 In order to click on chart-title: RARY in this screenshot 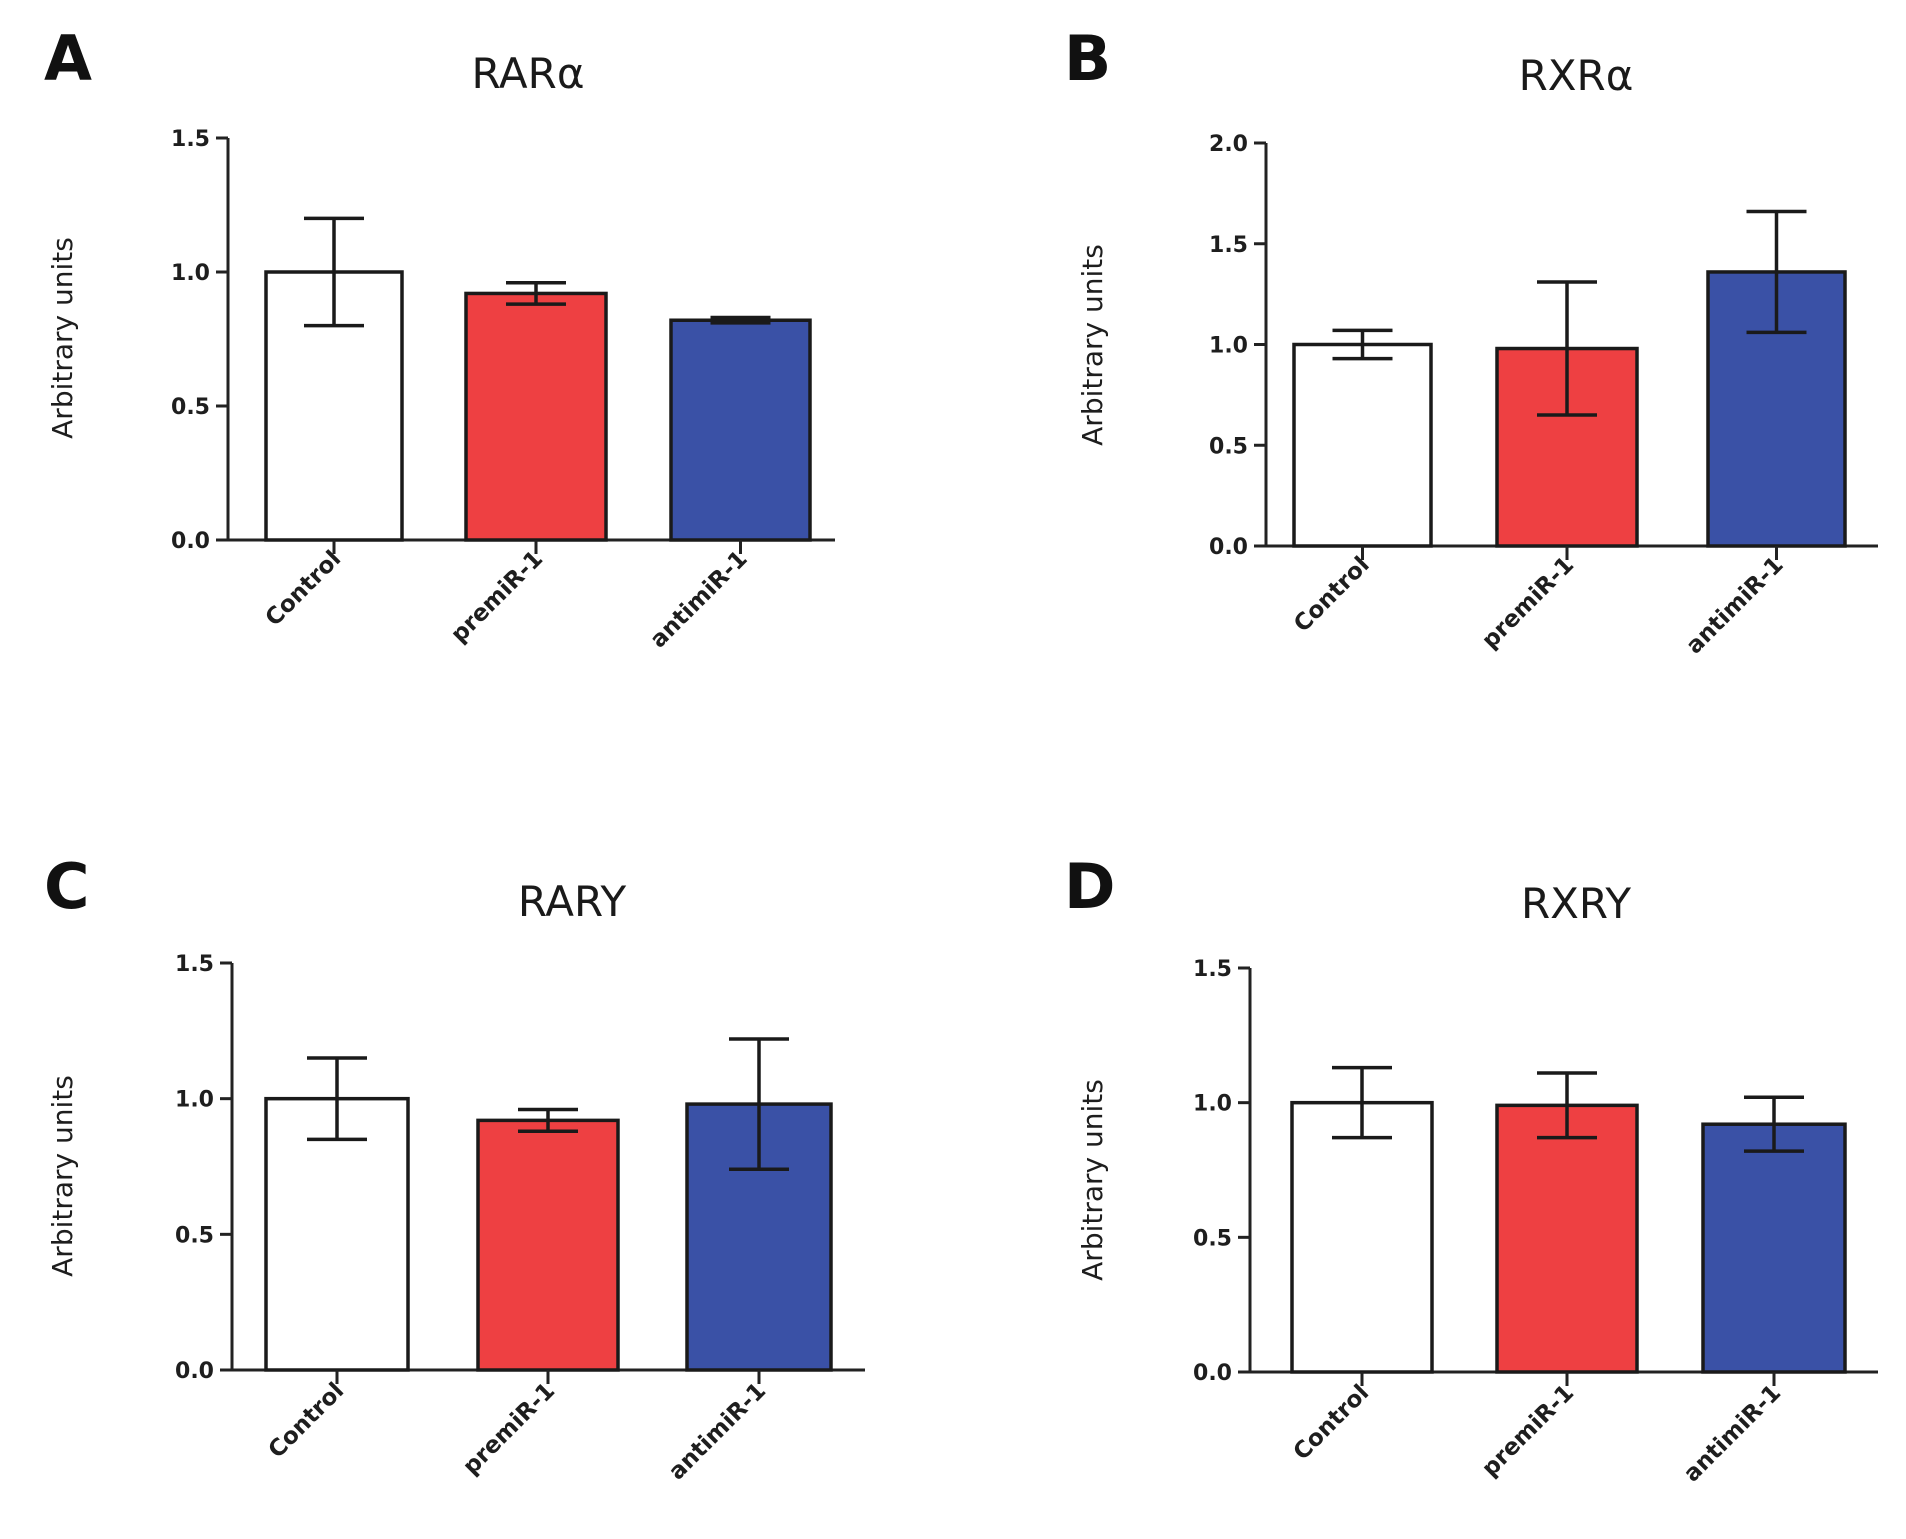, I will do `click(572, 901)`.